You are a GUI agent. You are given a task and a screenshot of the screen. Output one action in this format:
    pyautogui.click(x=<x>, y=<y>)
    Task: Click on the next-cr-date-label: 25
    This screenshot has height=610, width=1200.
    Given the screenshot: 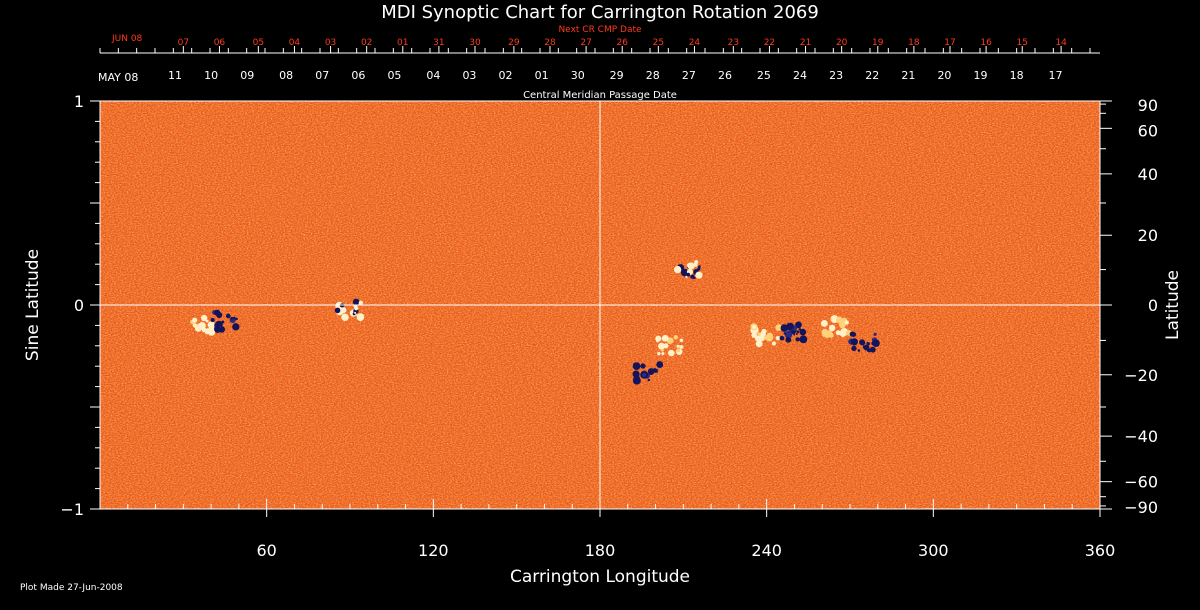 What is the action you would take?
    pyautogui.click(x=658, y=43)
    